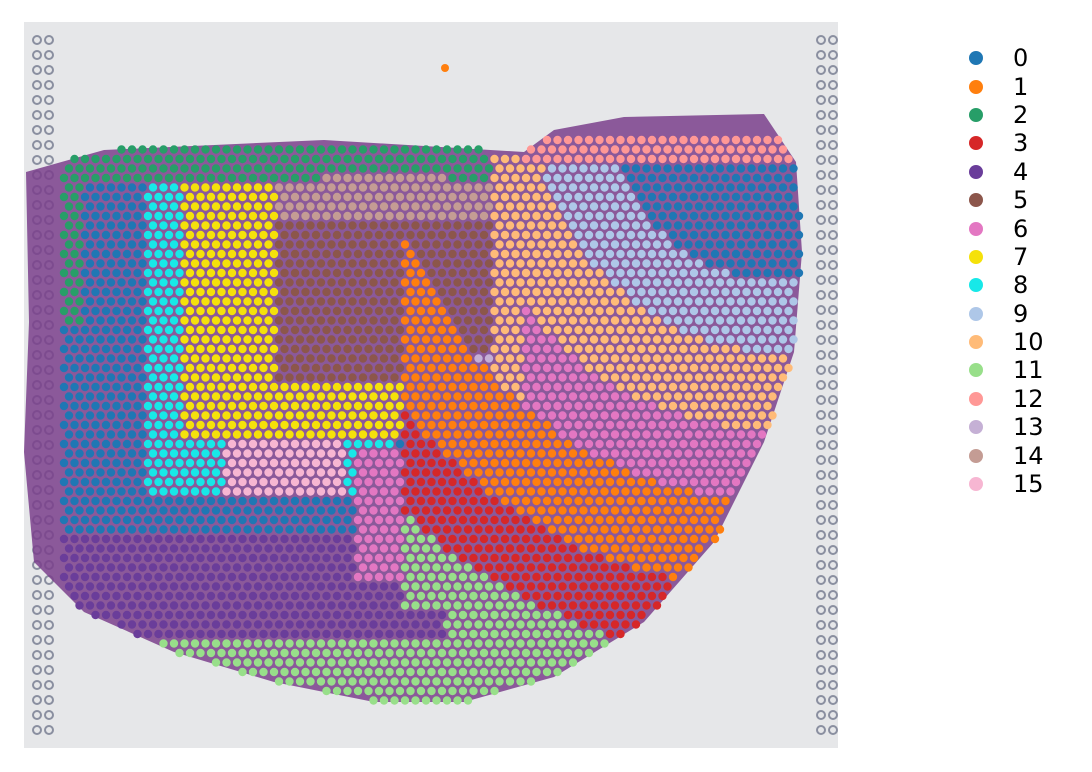 The height and width of the screenshot is (772, 1092). Describe the element at coordinates (1021, 200) in the screenshot. I see `legend-label: 5` at that location.